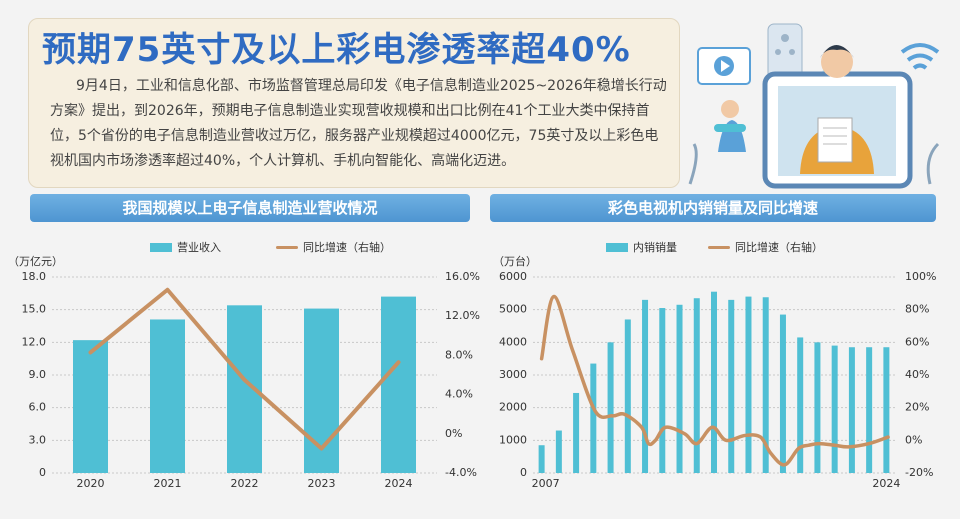 This screenshot has height=519, width=960. What do you see at coordinates (917, 341) in the screenshot?
I see `y-right-tick-label: 60%` at bounding box center [917, 341].